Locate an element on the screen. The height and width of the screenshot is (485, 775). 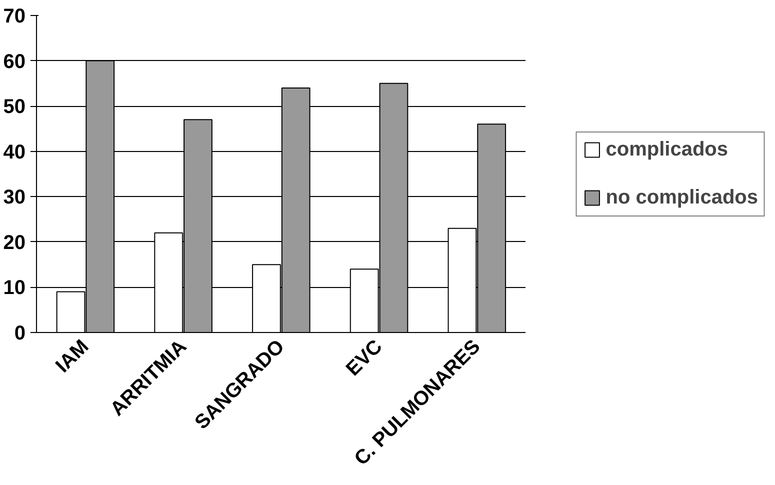
y-tick-label: 10 is located at coordinates (14, 288).